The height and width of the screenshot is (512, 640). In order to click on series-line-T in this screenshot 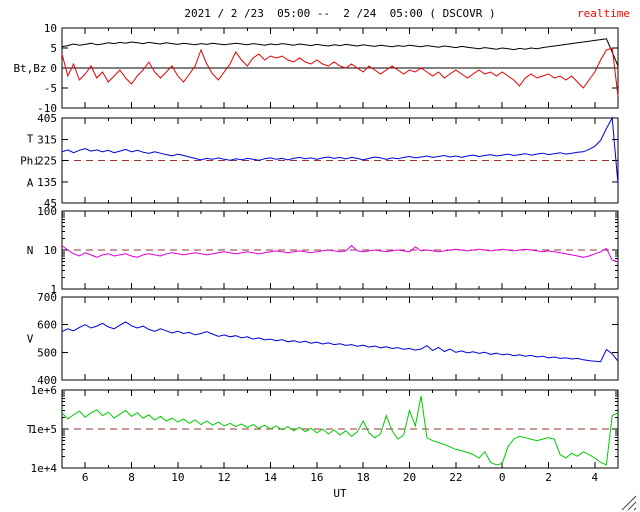, I will do `click(340, 430)`.